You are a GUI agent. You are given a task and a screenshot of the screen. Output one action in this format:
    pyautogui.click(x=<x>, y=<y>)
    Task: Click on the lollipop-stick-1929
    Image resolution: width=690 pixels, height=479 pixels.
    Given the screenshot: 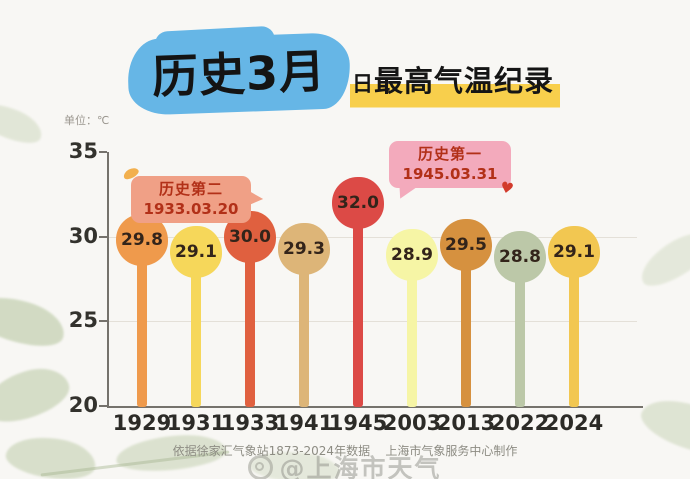 What is the action you would take?
    pyautogui.click(x=142, y=323)
    